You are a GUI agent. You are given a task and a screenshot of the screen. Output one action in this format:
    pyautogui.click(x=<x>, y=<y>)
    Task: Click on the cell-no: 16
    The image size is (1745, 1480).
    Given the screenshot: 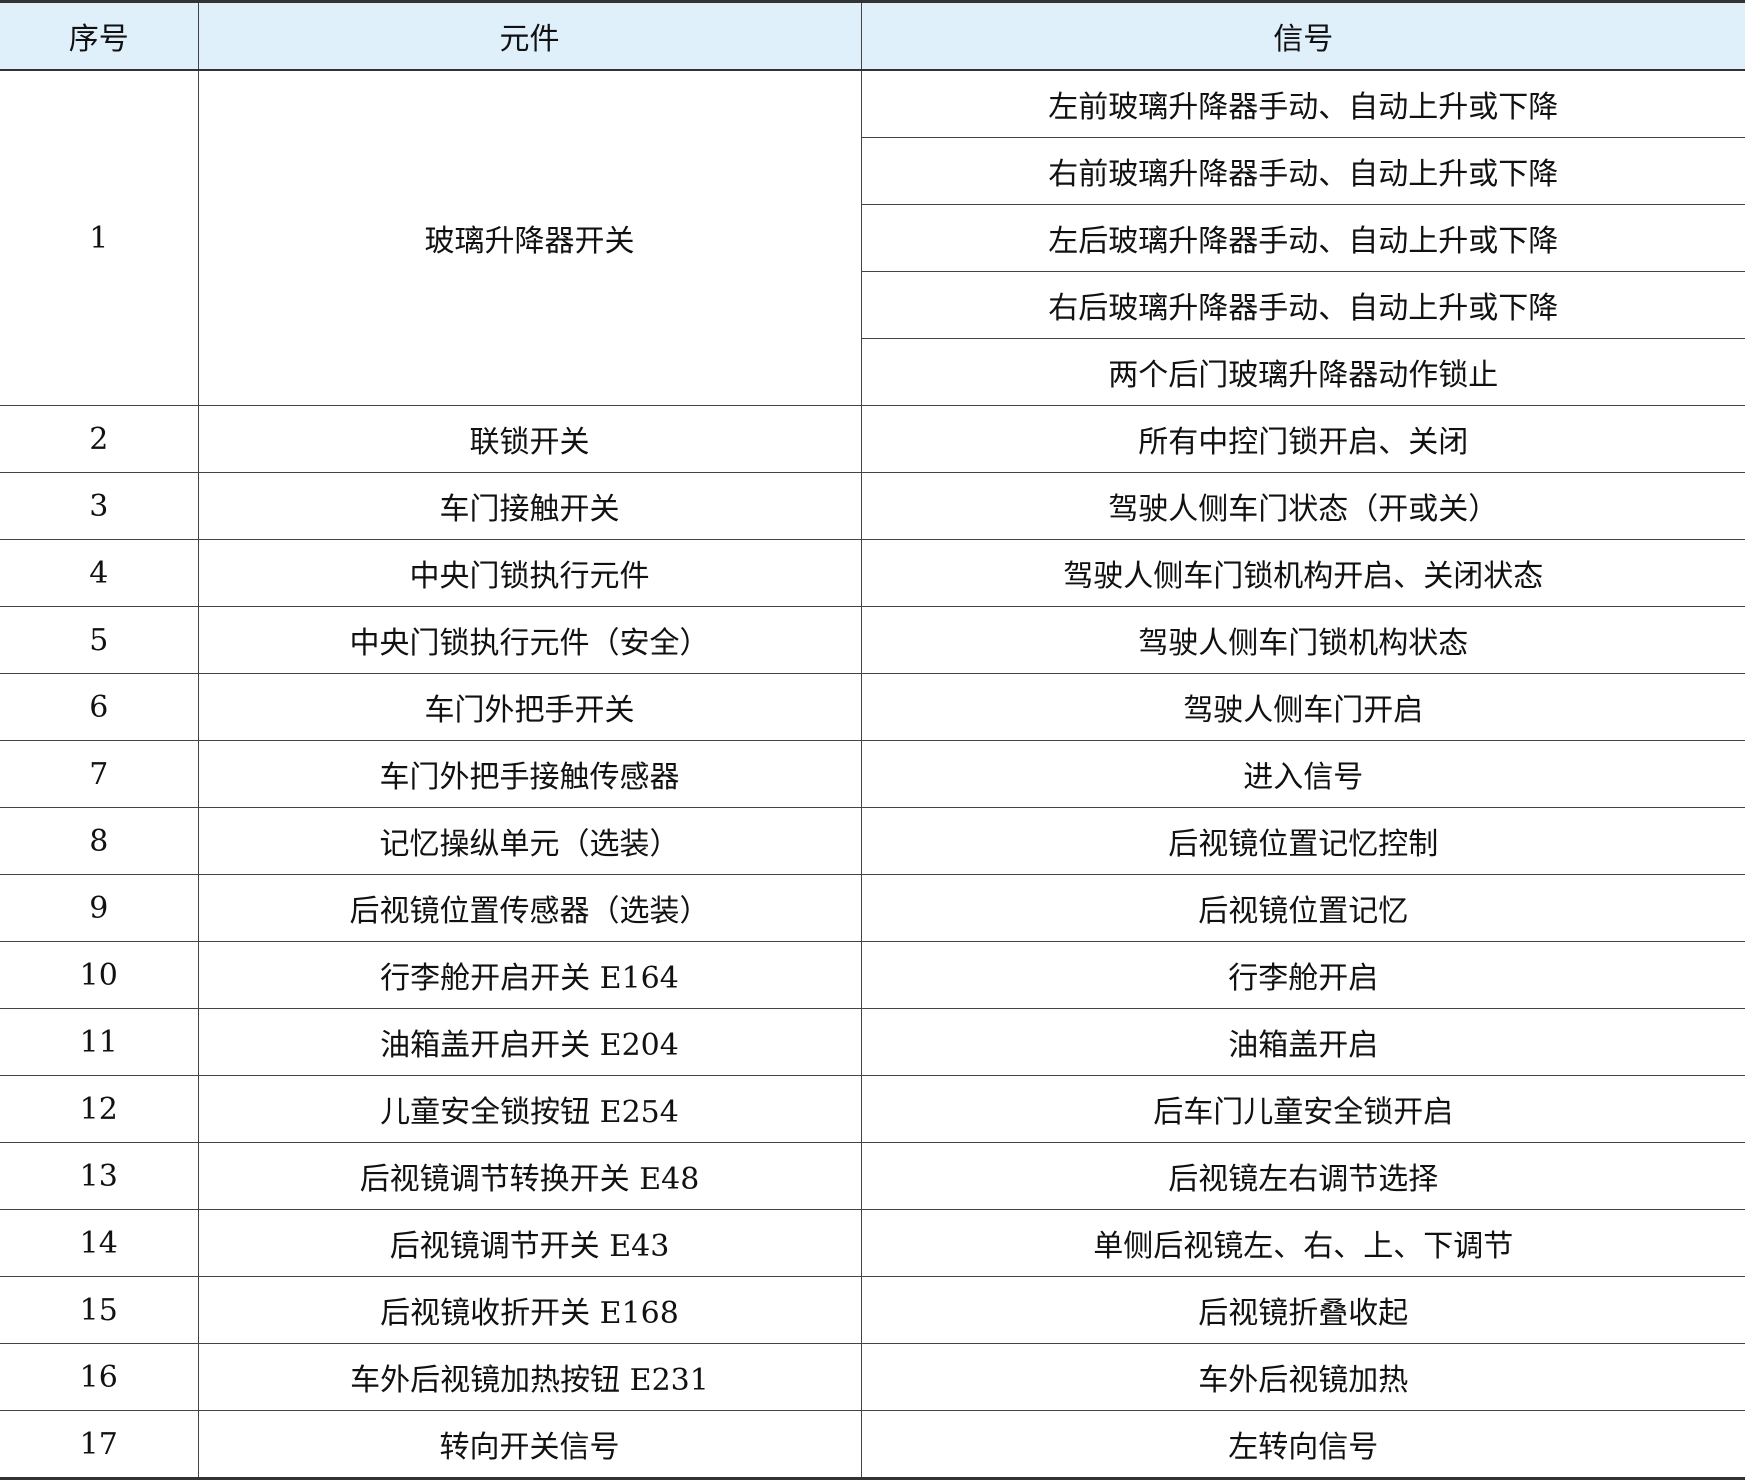 What is the action you would take?
    pyautogui.click(x=99, y=1377)
    